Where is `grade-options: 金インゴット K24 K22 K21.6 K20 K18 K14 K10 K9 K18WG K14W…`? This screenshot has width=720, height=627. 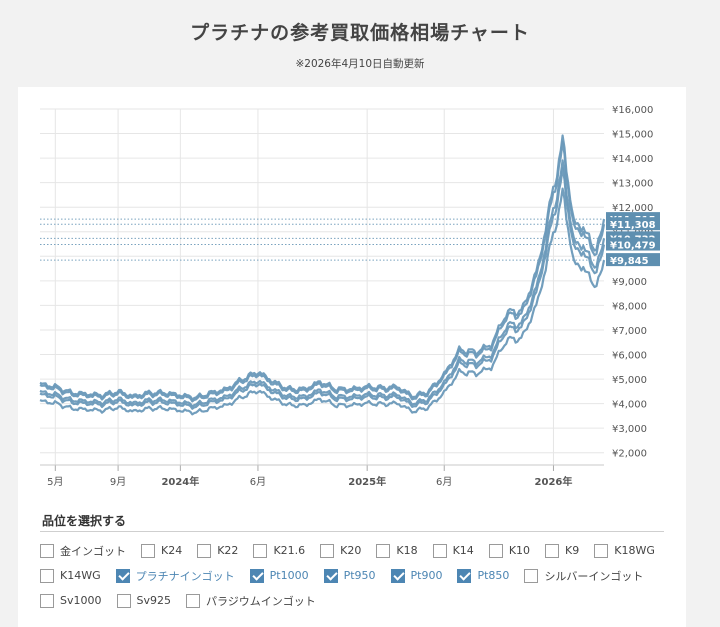 grade-options: 金インゴット K24 K22 K21.6 K20 K18 K14 K10 K9 K18WG K14W… is located at coordinates (360, 575).